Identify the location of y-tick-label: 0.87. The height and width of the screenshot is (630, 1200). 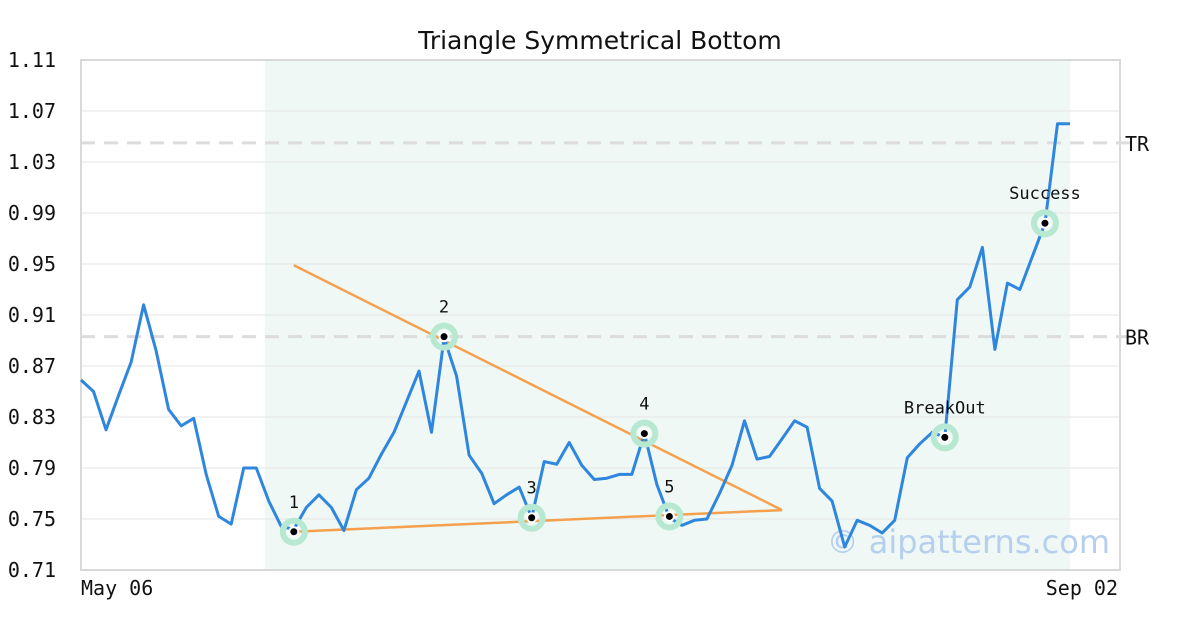
(32, 366).